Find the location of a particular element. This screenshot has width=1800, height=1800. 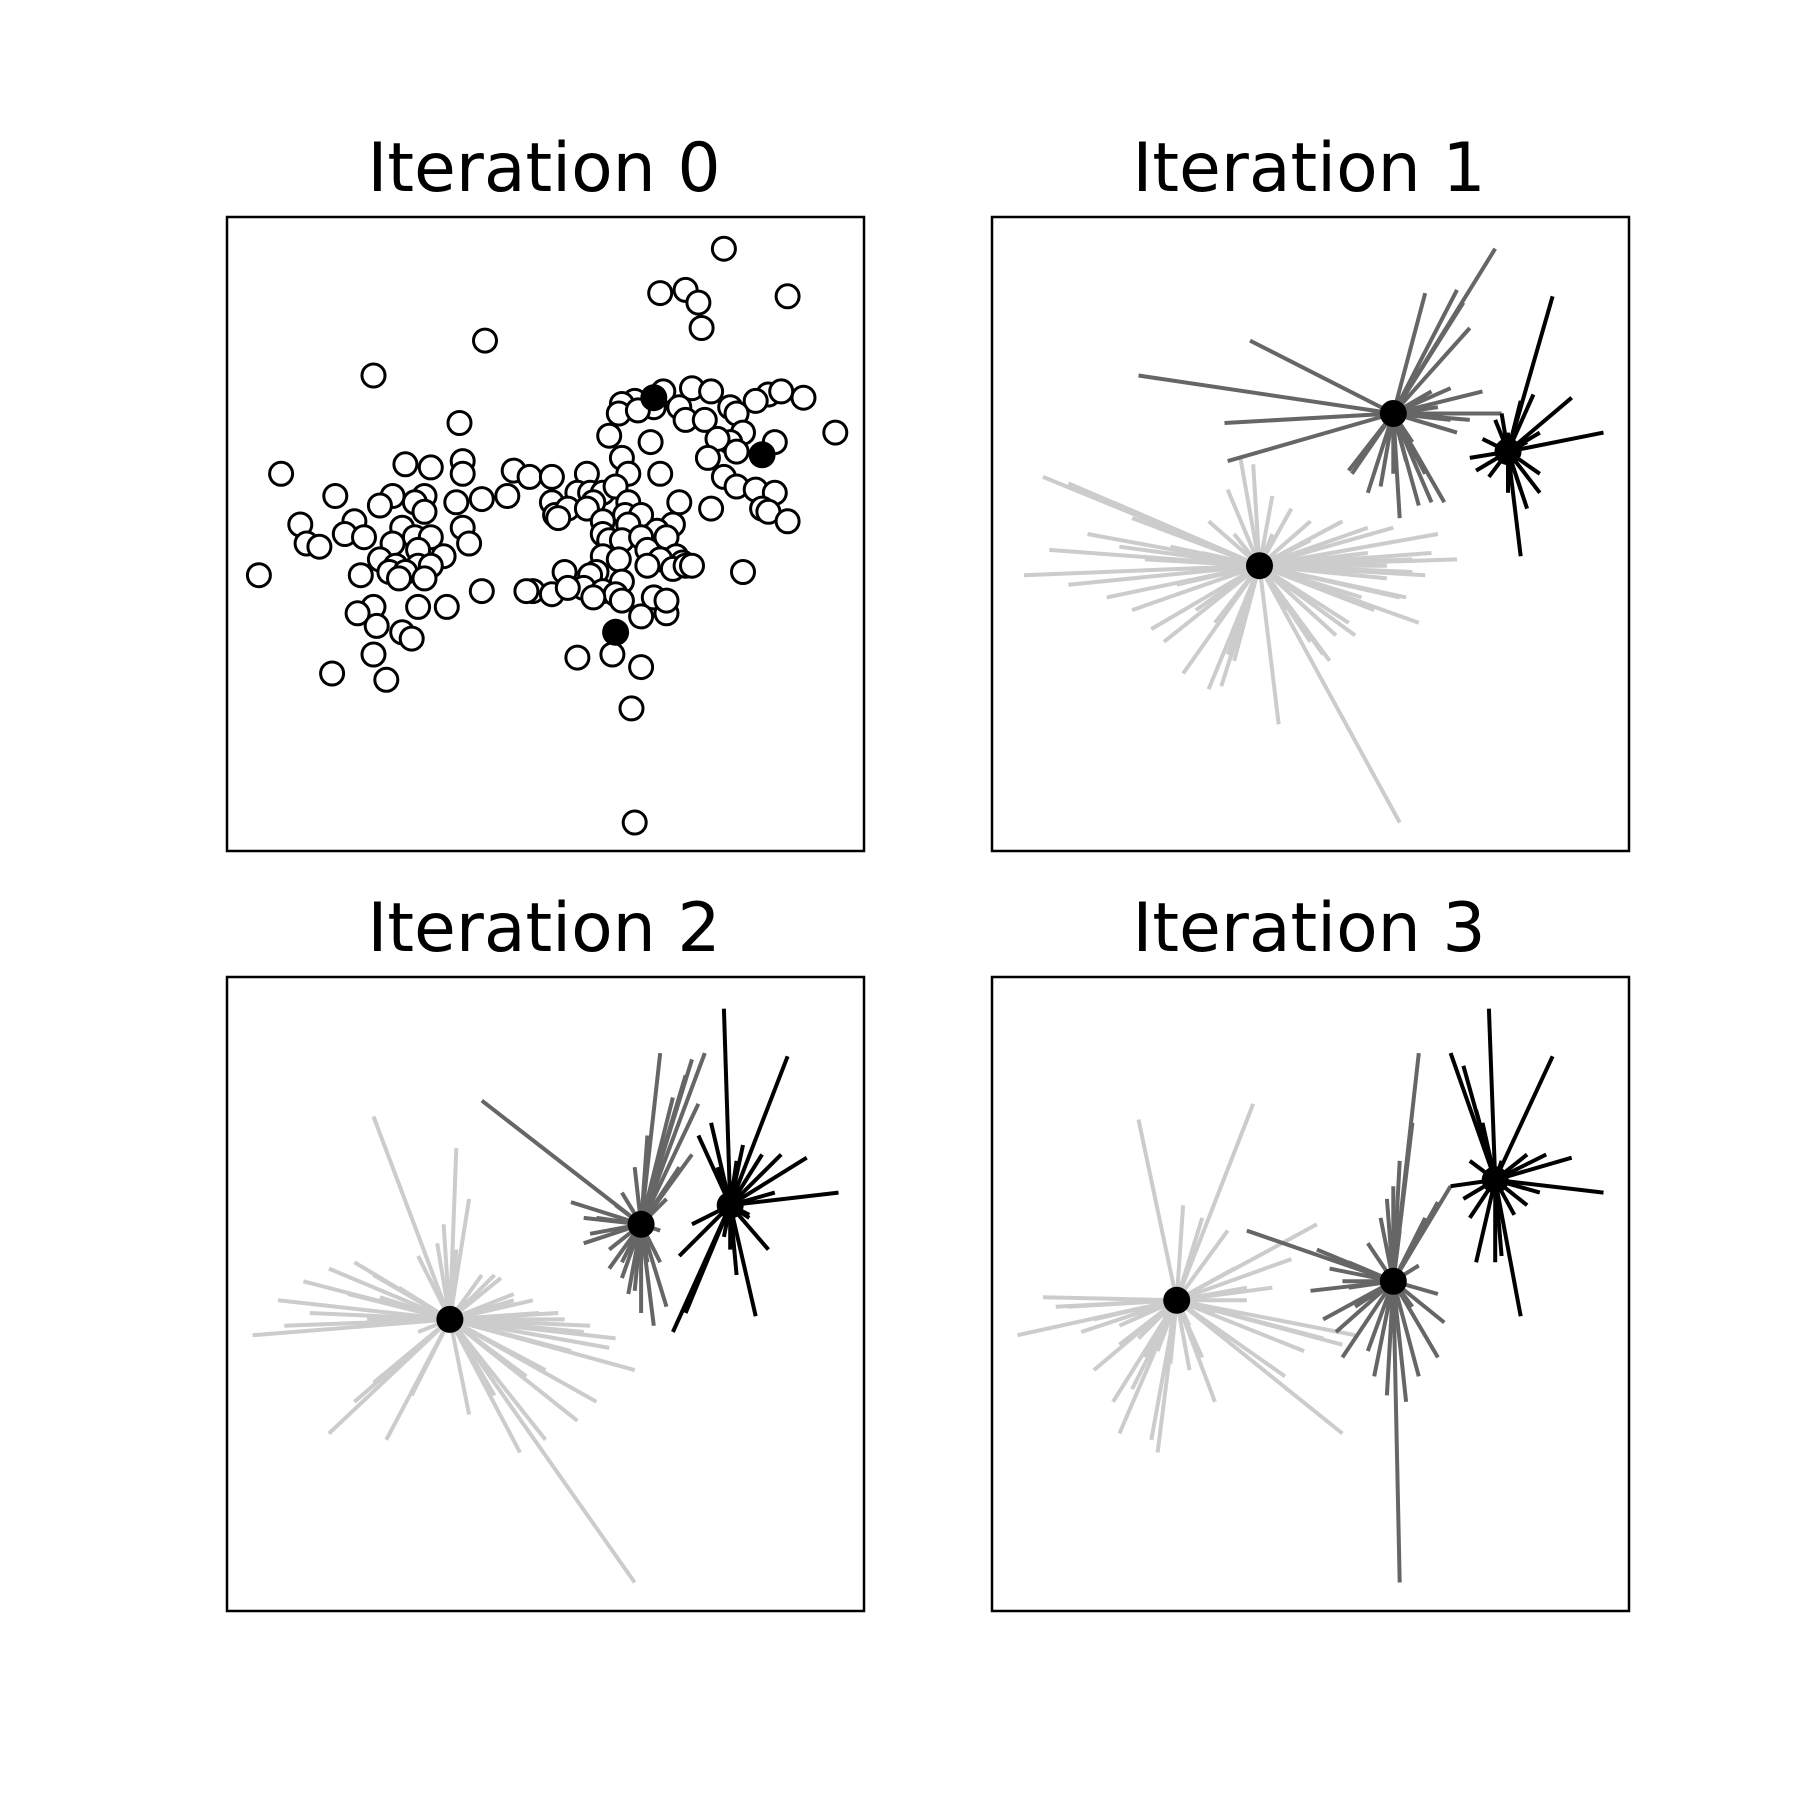

subplot-iteration-1: Iteration 1 is located at coordinates (1310, 491).